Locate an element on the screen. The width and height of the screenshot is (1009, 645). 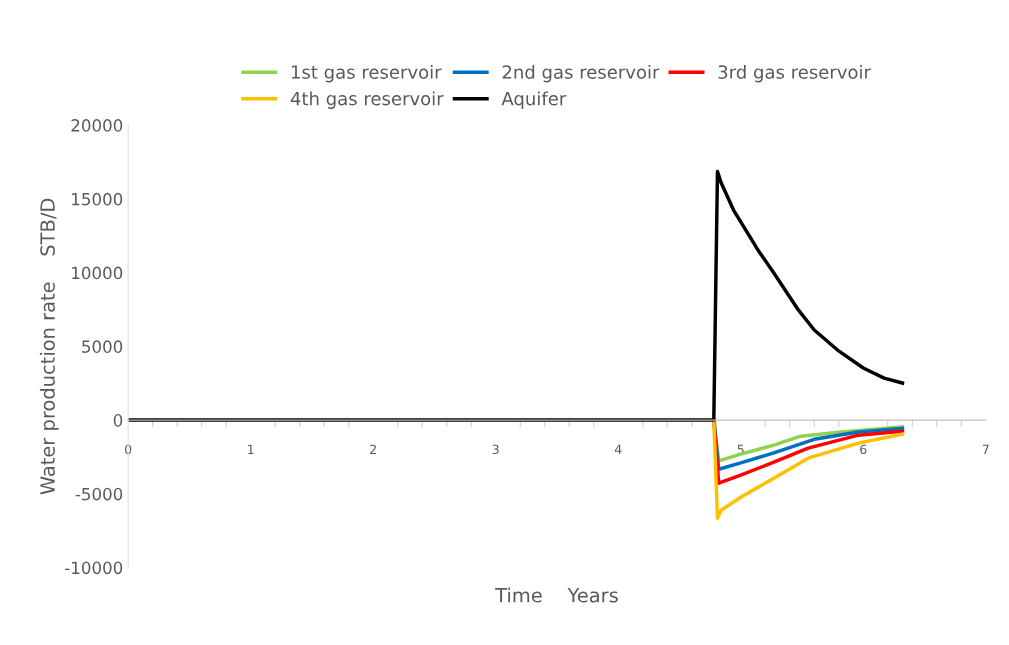
line-series is located at coordinates (808, 469).